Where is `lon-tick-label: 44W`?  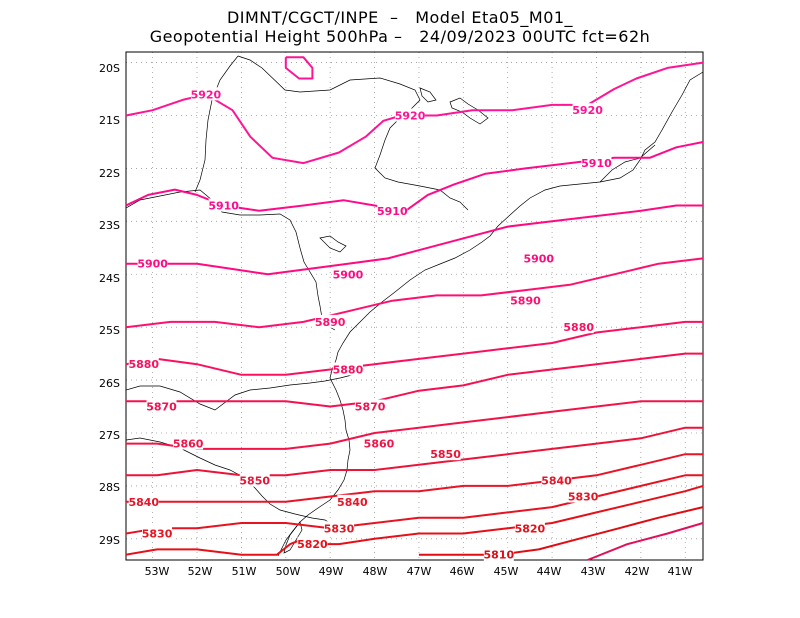 lon-tick-label: 44W is located at coordinates (549, 571).